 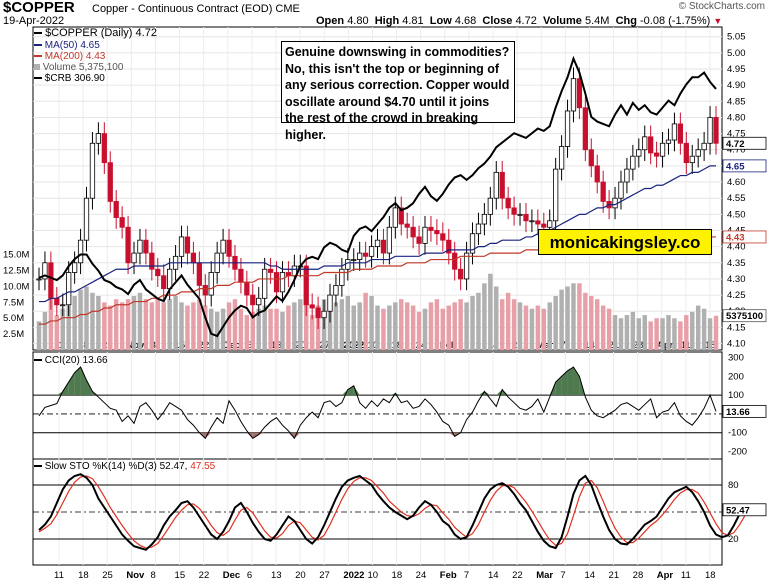 What do you see at coordinates (744, 411) in the screenshot?
I see `last-cci-flag-bg` at bounding box center [744, 411].